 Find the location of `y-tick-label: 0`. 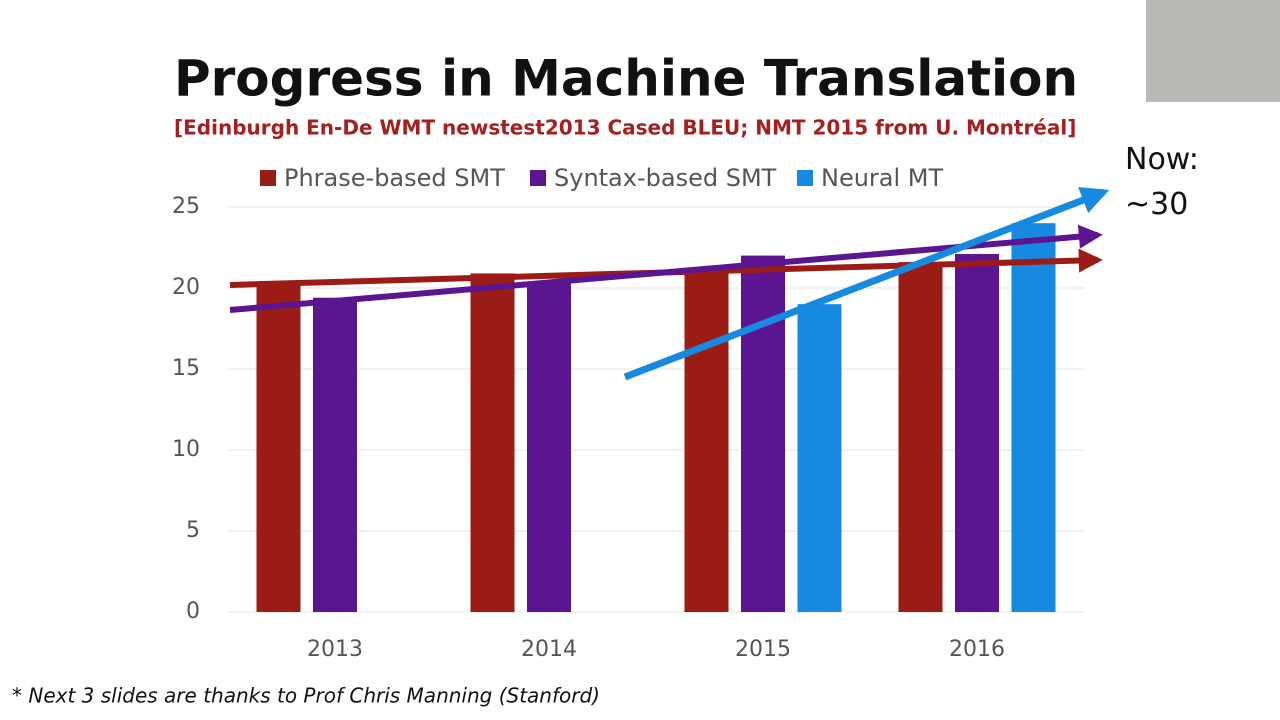

y-tick-label: 0 is located at coordinates (193, 611).